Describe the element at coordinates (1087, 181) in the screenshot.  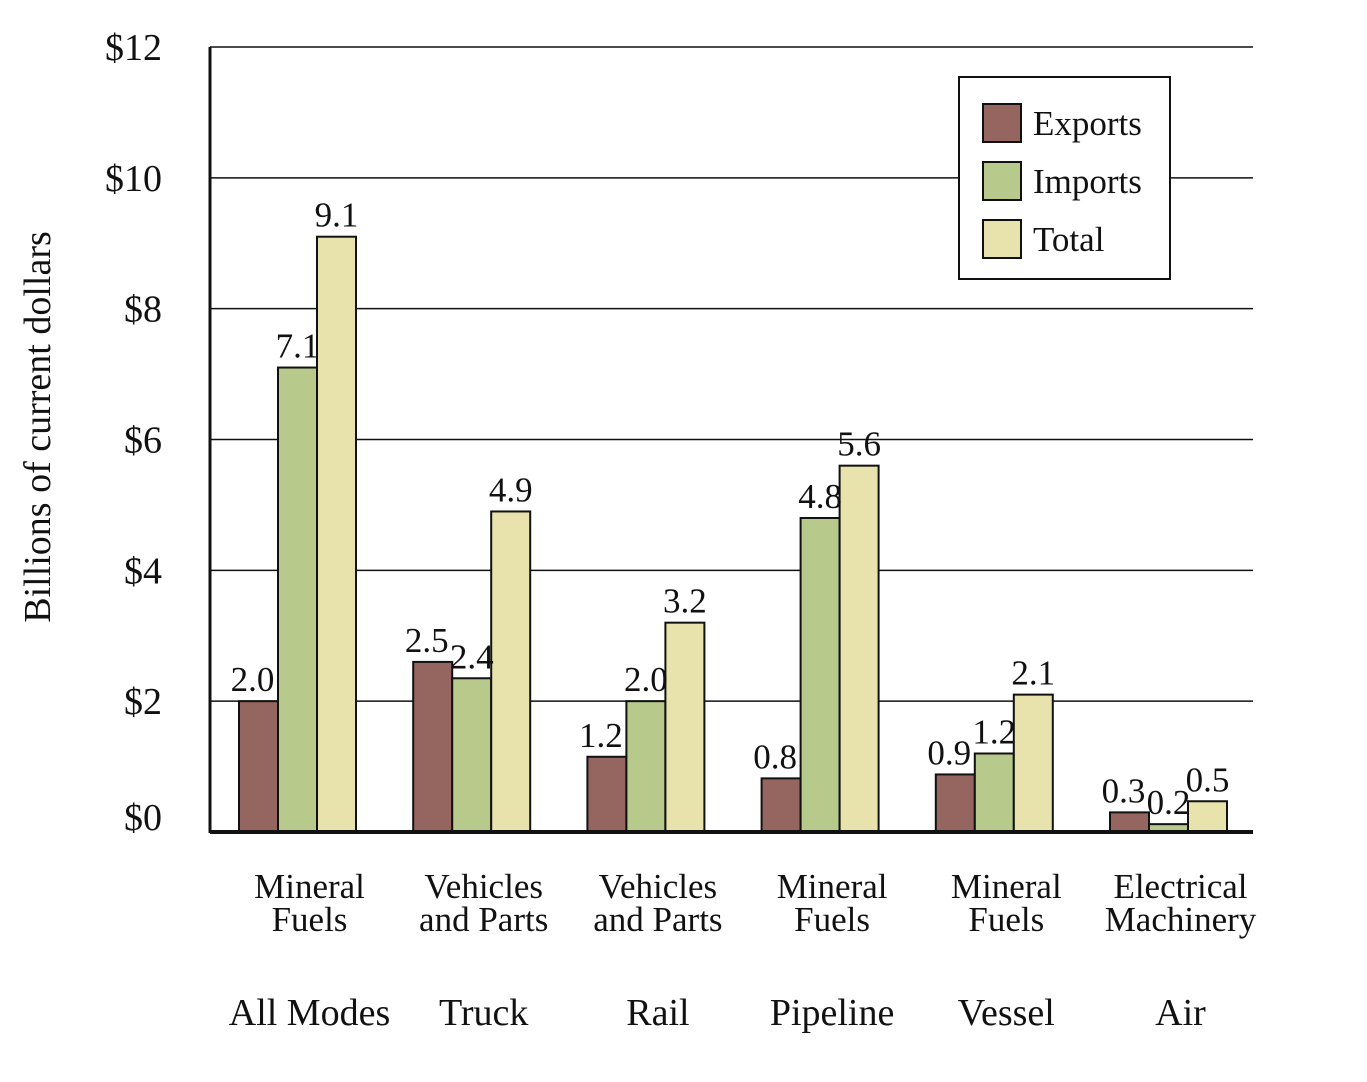
I see `legend-label: Imports` at that location.